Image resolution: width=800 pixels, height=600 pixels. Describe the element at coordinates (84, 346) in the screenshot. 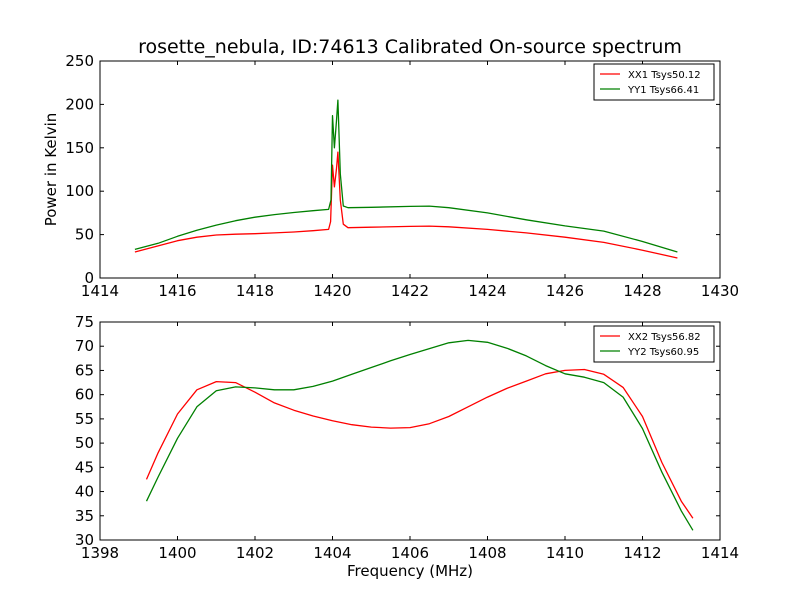

I see `y-tick-label: 70` at that location.